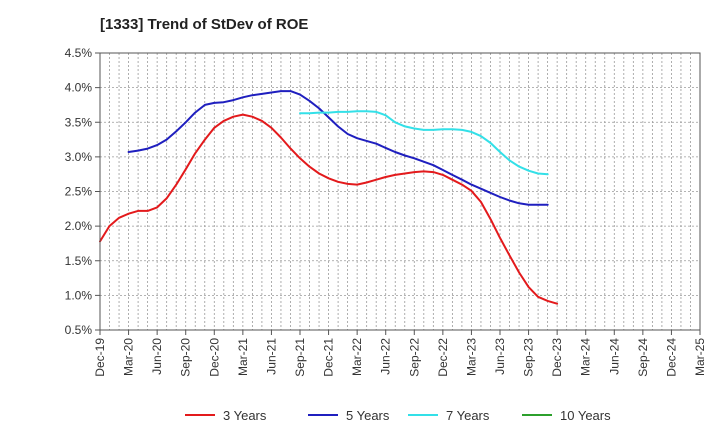  I want to click on y-tick-label: 0.5%, so click(79, 330).